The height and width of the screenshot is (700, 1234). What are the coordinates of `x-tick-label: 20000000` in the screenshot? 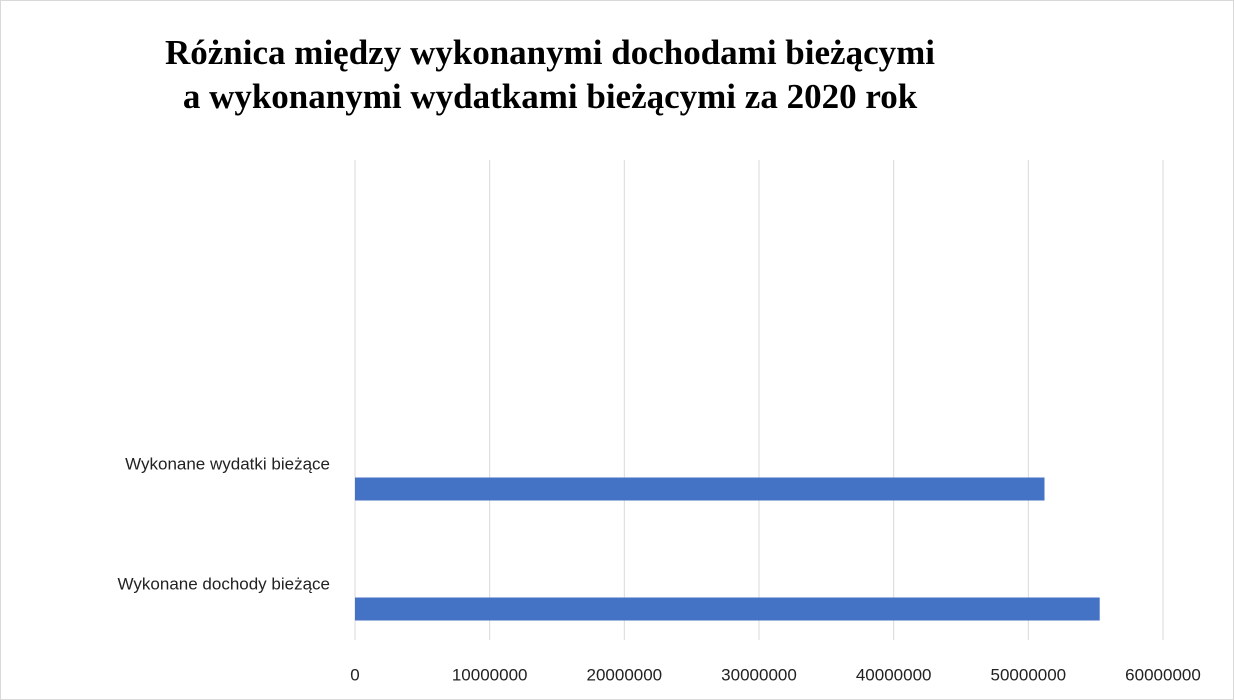 It's located at (625, 674).